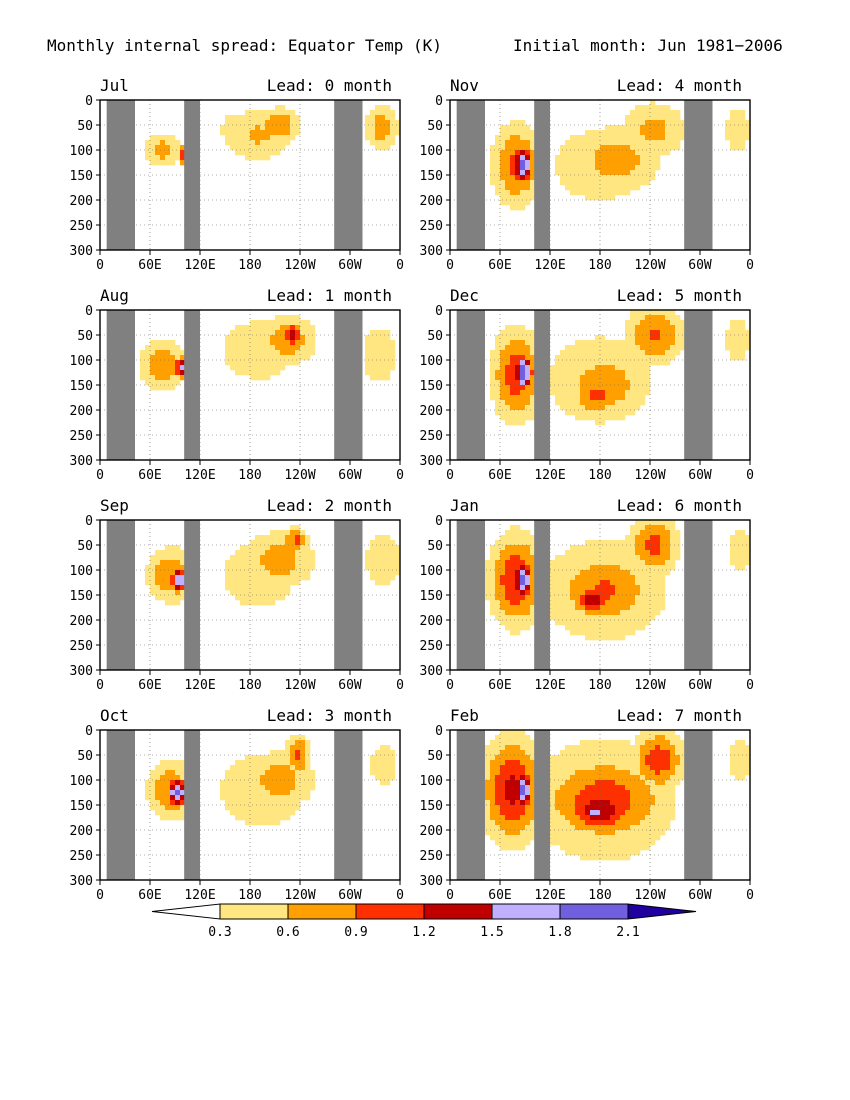 This screenshot has width=850, height=1100. Describe the element at coordinates (431, 226) in the screenshot. I see `y-tick-label: 250` at that location.